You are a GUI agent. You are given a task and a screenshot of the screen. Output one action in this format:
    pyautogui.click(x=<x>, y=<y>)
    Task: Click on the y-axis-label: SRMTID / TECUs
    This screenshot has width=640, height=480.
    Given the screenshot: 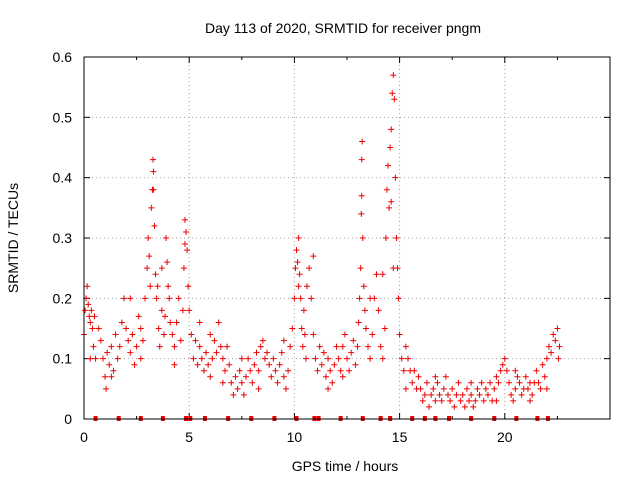 What is the action you would take?
    pyautogui.click(x=13, y=238)
    